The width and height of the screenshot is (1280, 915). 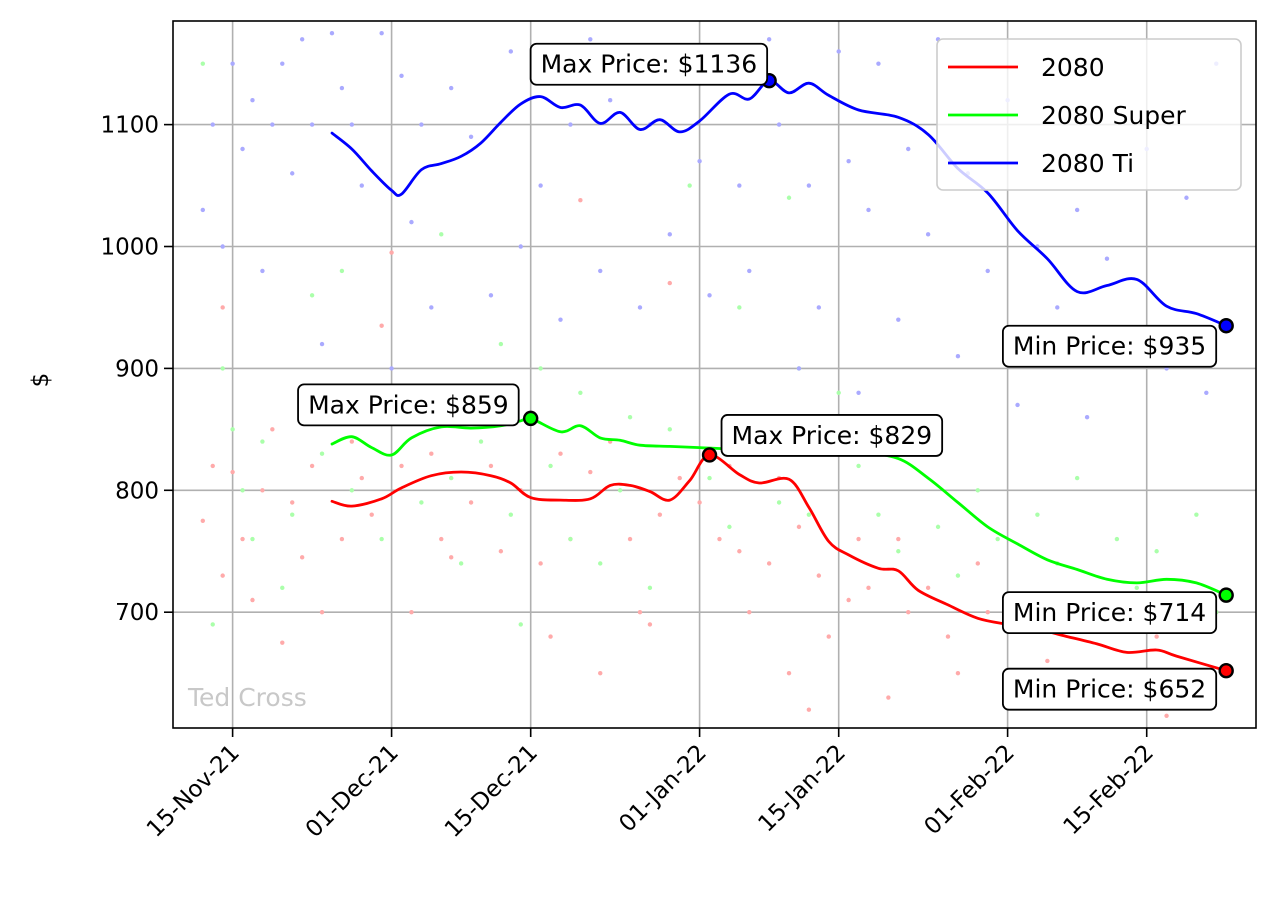 What do you see at coordinates (1114, 115) in the screenshot?
I see `legend-label-2080-super: 2080 Super` at bounding box center [1114, 115].